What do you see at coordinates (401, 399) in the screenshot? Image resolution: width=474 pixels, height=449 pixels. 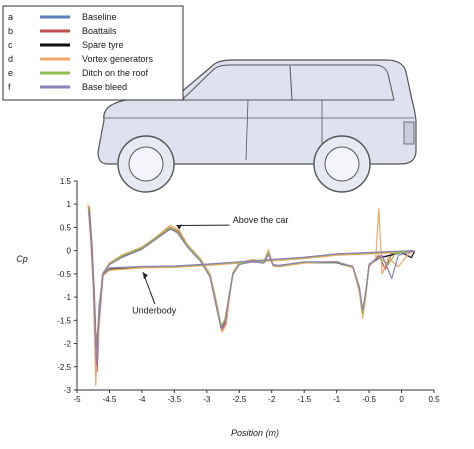 I see `x-tick-label: 0` at bounding box center [401, 399].